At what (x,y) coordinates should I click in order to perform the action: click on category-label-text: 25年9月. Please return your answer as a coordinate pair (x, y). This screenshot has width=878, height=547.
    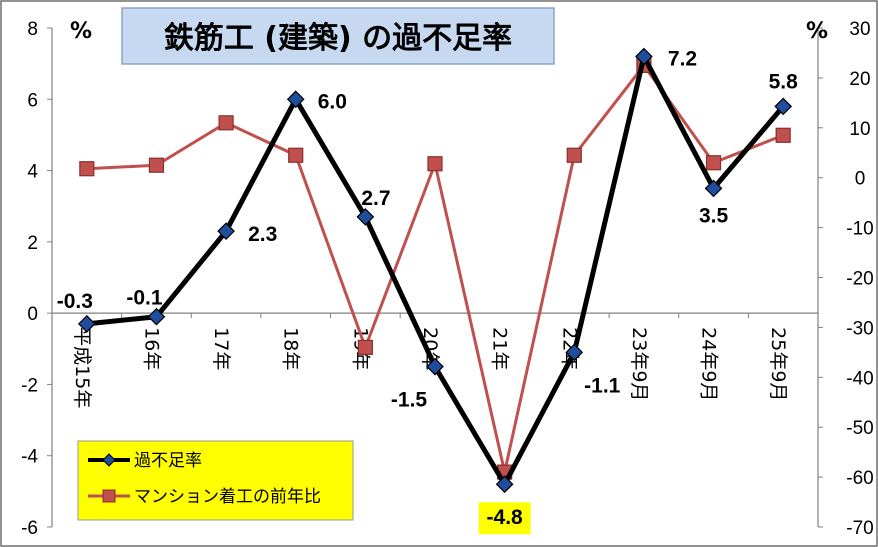
    Looking at the image, I should click on (778, 364).